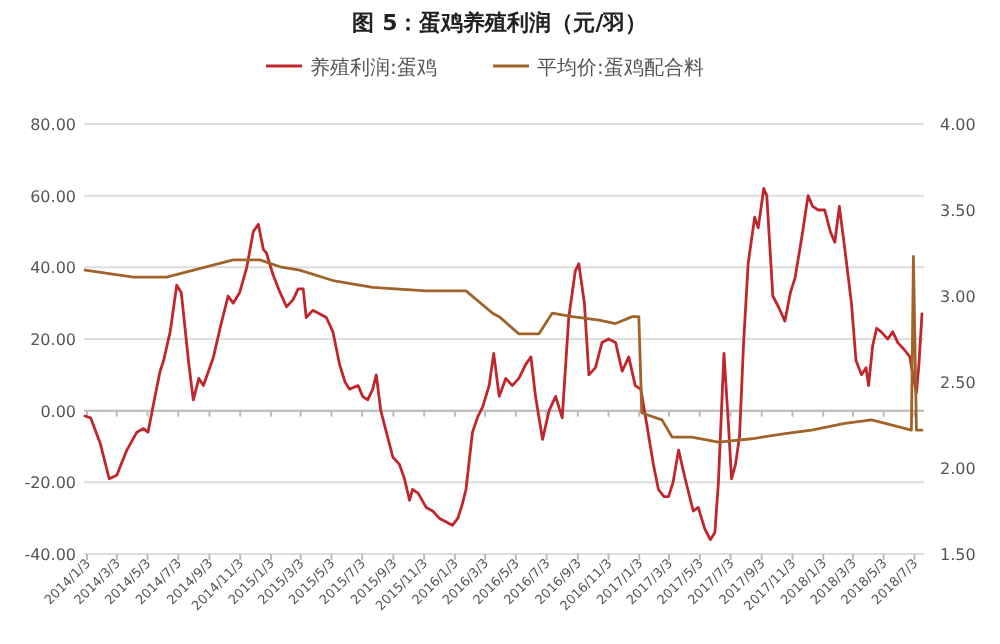  What do you see at coordinates (373, 68) in the screenshot?
I see `legend-label: 养殖利润:蛋鸡` at bounding box center [373, 68].